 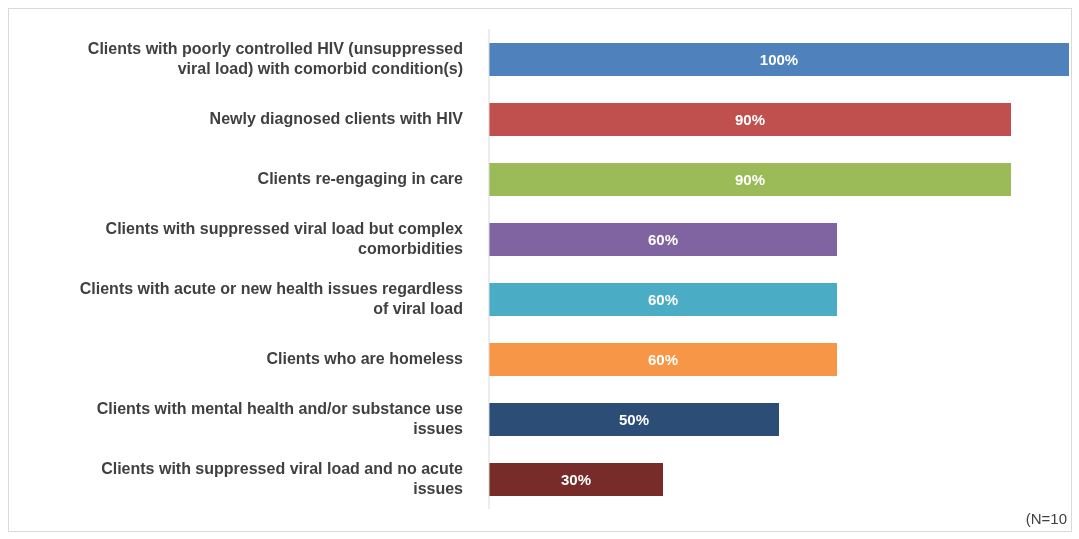 What do you see at coordinates (360, 178) in the screenshot?
I see `y-tick-label: Clients re-engaging in care` at bounding box center [360, 178].